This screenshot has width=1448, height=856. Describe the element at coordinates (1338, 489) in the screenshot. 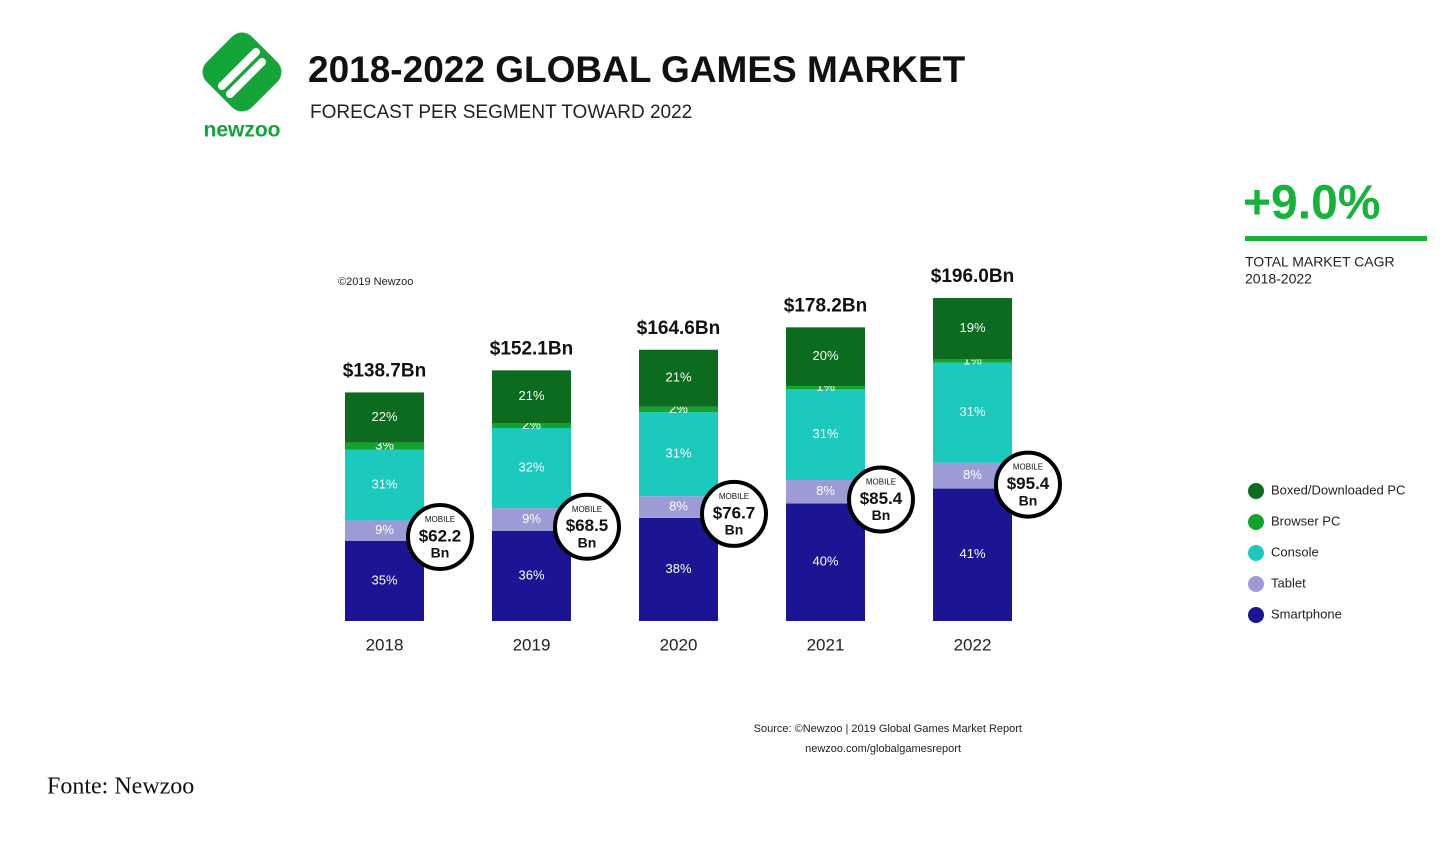

I see `legend-label: Boxed/Downloaded PC` at that location.